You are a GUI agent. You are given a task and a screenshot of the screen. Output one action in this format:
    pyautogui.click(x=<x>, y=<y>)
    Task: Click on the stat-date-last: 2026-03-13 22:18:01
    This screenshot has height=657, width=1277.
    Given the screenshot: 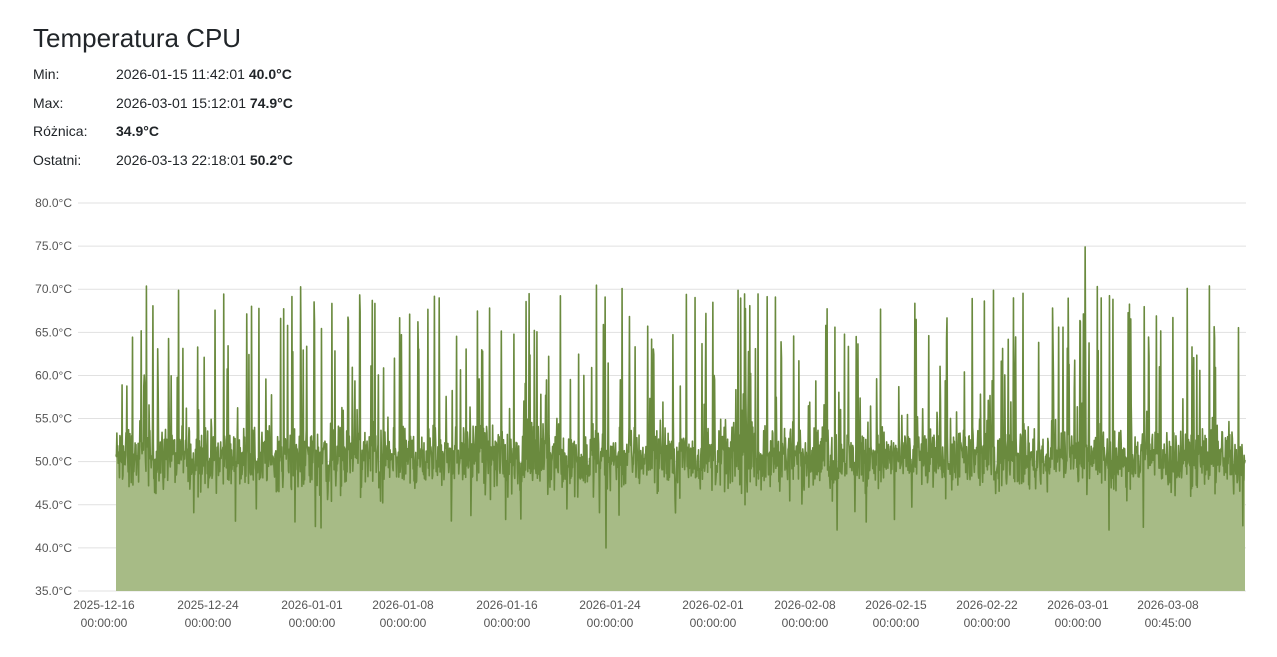 What is the action you would take?
    pyautogui.click(x=181, y=159)
    